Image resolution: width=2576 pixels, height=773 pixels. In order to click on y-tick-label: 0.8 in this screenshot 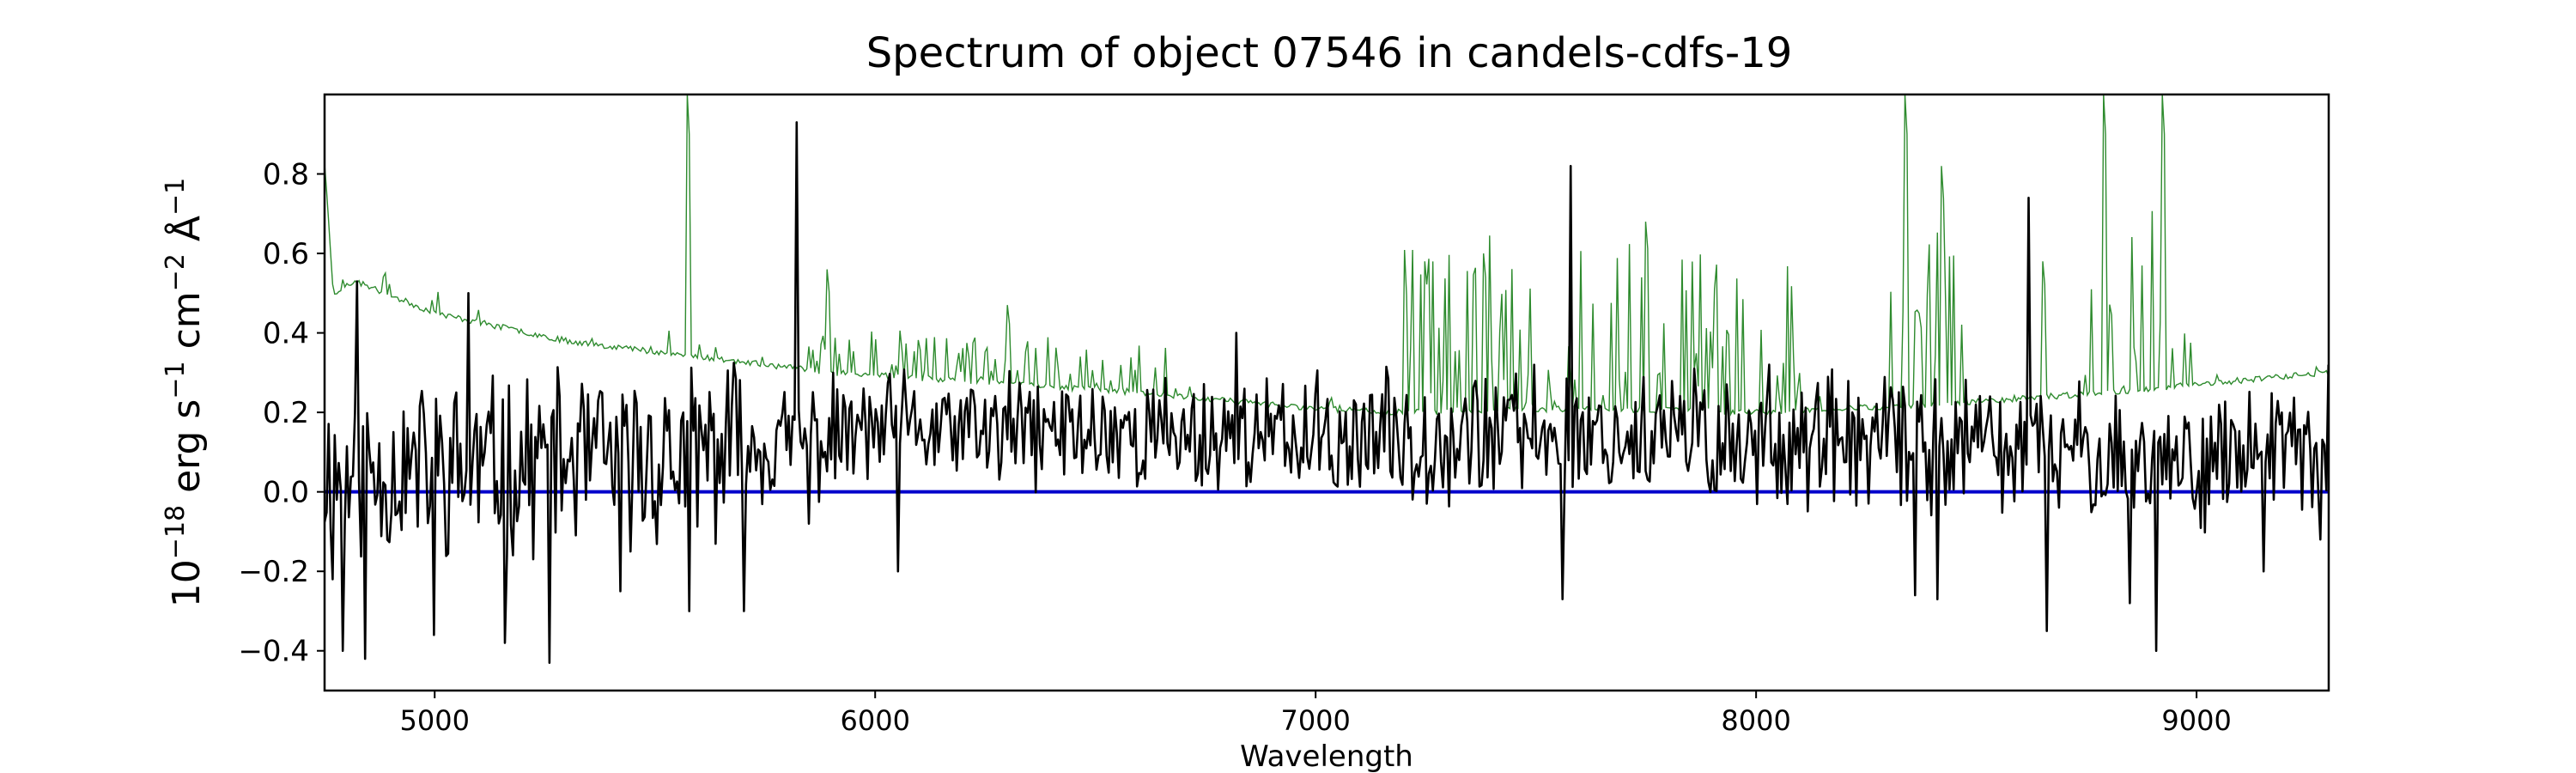, I will do `click(286, 175)`.